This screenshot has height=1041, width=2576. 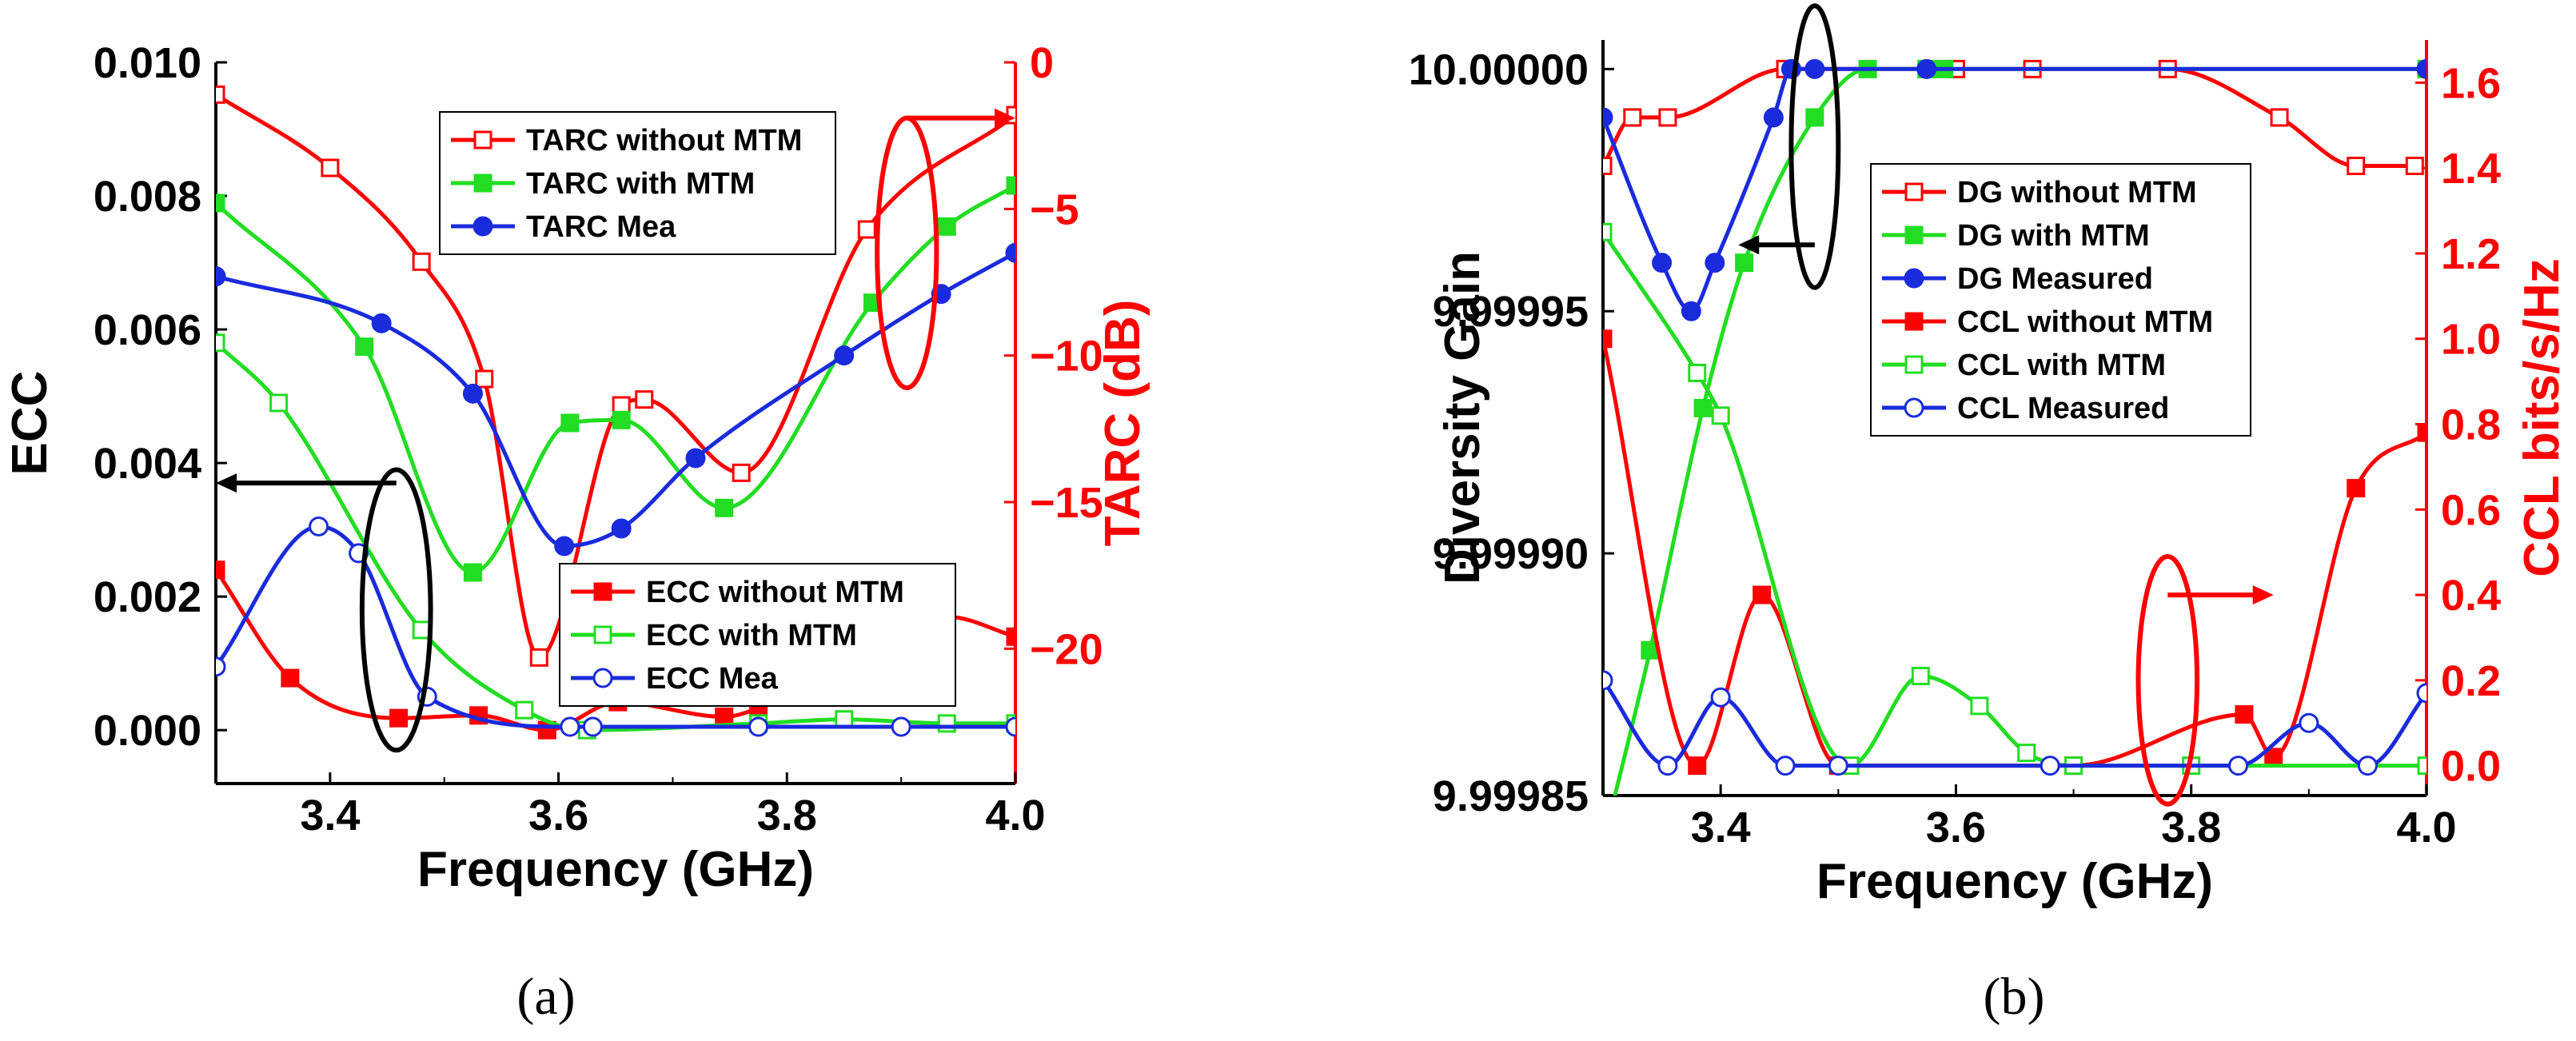 What do you see at coordinates (2063, 408) in the screenshot?
I see `legend-label-ccl-measured: CCL Measured` at bounding box center [2063, 408].